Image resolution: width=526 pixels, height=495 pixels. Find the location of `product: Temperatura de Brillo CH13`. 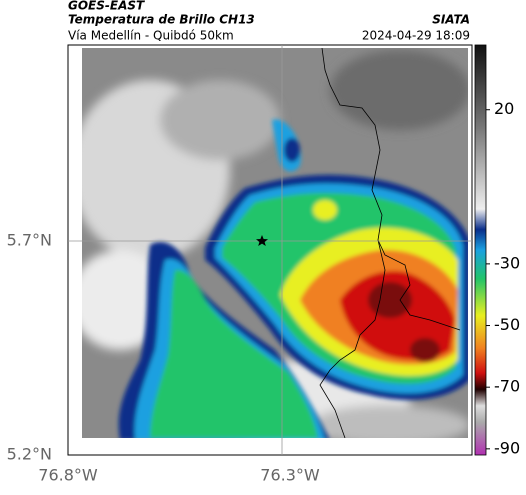

product: Temperatura de Brillo CH13 is located at coordinates (161, 20).